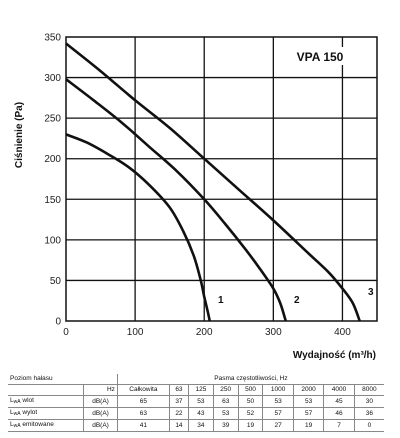 The width and height of the screenshot is (400, 438). I want to click on row-label: LwA emitowane, so click(46, 425).